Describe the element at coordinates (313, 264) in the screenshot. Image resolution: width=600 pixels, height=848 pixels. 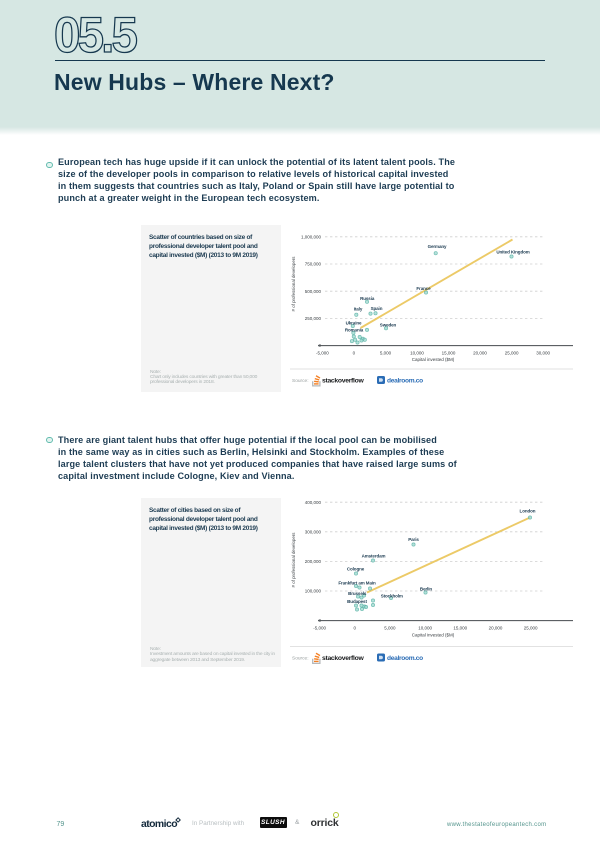
I see `svg-text: 750,000` at that location.